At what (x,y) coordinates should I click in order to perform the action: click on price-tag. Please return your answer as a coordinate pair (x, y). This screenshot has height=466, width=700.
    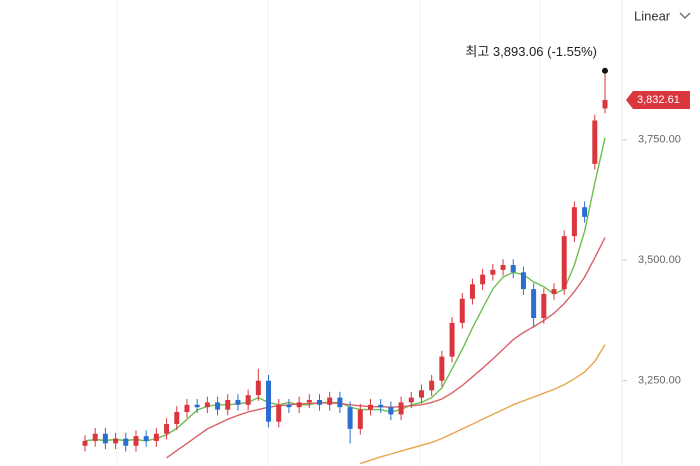
    Looking at the image, I should click on (658, 99).